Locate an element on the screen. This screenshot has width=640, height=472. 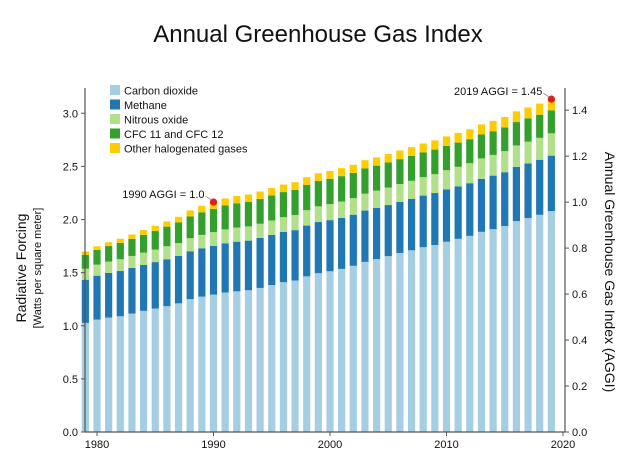
y-tick-label: 2.5 is located at coordinates (70, 167).